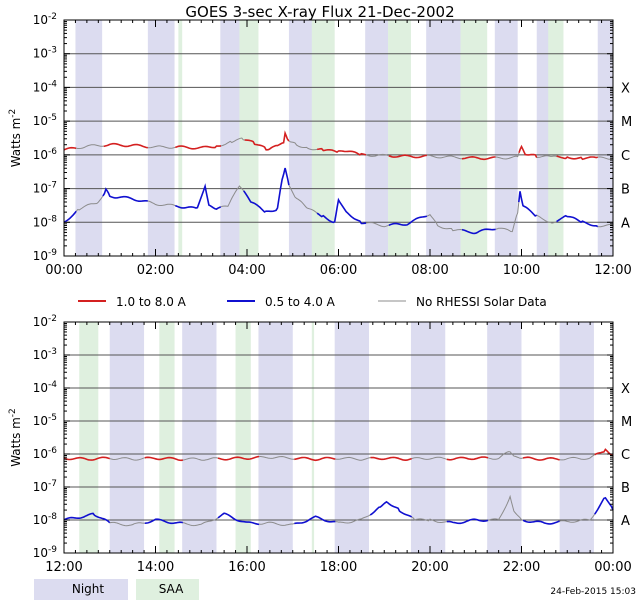 This screenshot has width=640, height=600. I want to click on y-tick-label-exponent: -3, so click(52, 352).